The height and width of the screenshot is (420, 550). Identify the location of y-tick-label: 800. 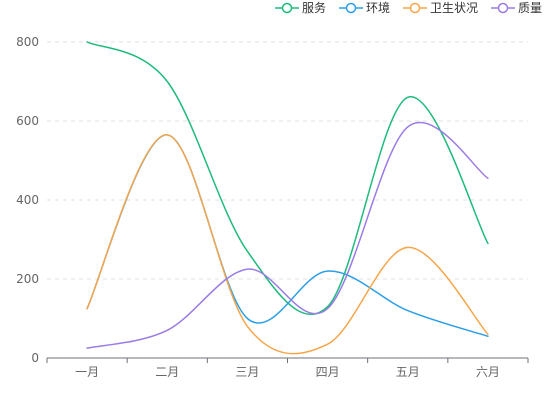
(27, 42).